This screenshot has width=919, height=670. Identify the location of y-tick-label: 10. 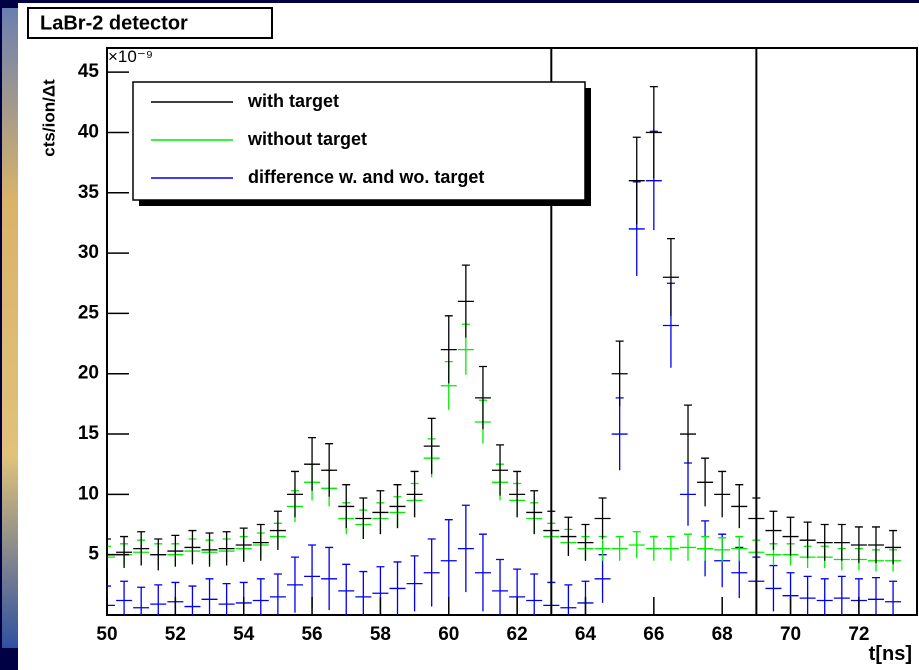
(88, 493).